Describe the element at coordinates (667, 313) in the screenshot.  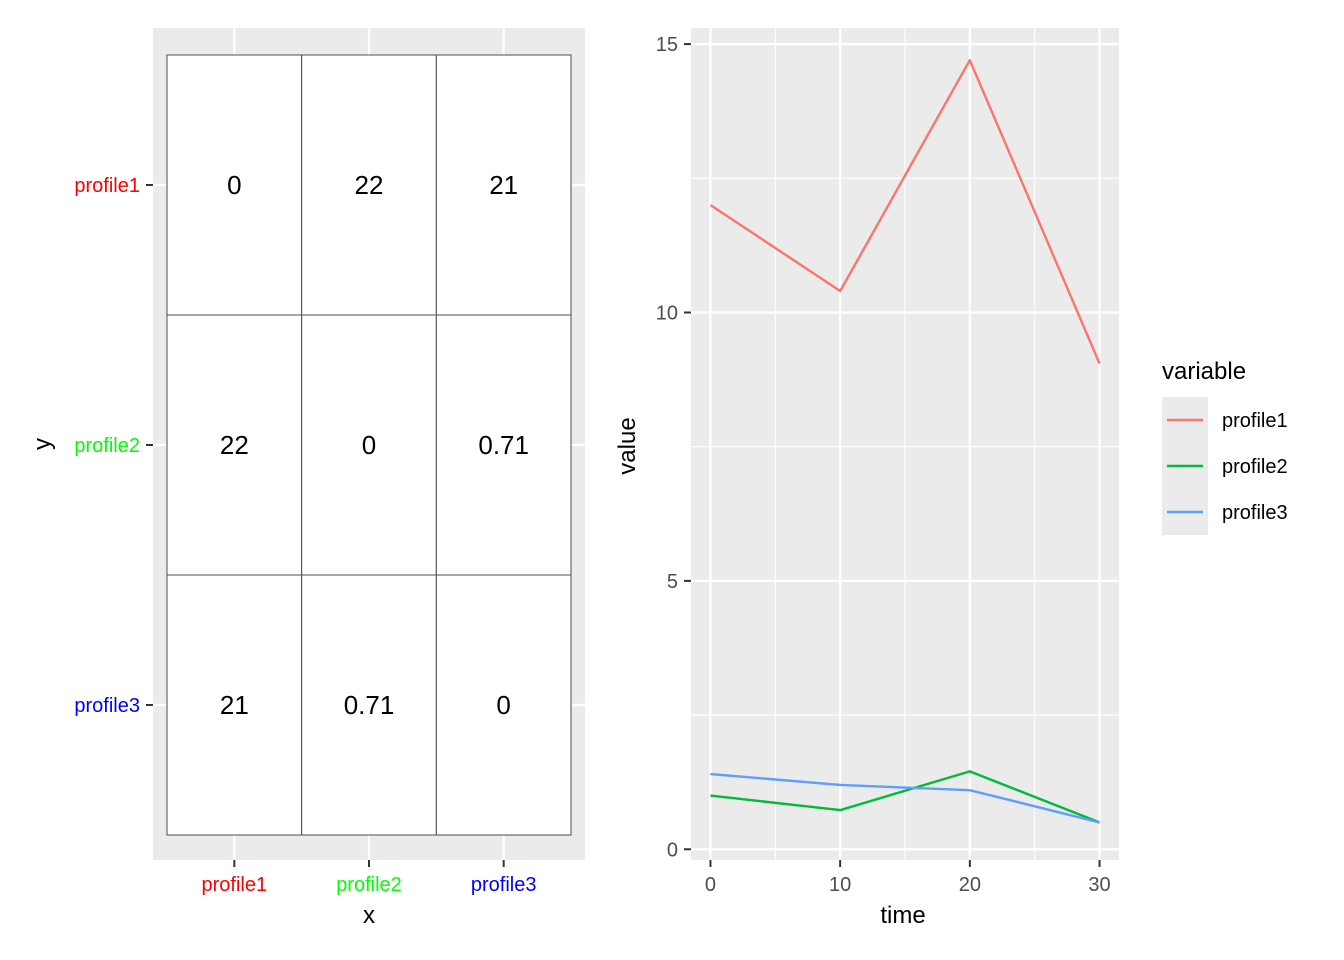
I see `line-y-tick-label: 10` at that location.